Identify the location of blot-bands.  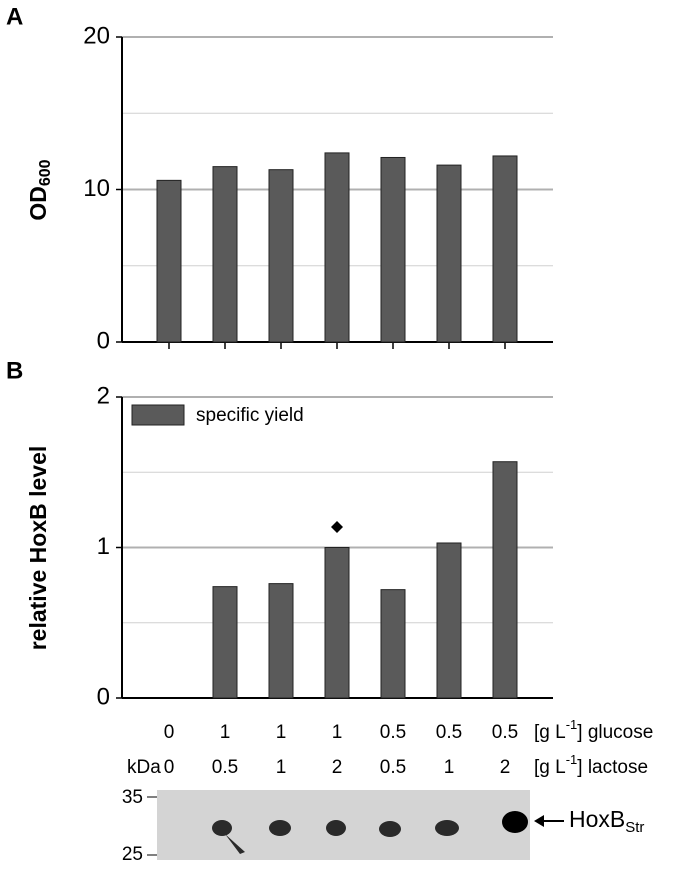
(370, 832).